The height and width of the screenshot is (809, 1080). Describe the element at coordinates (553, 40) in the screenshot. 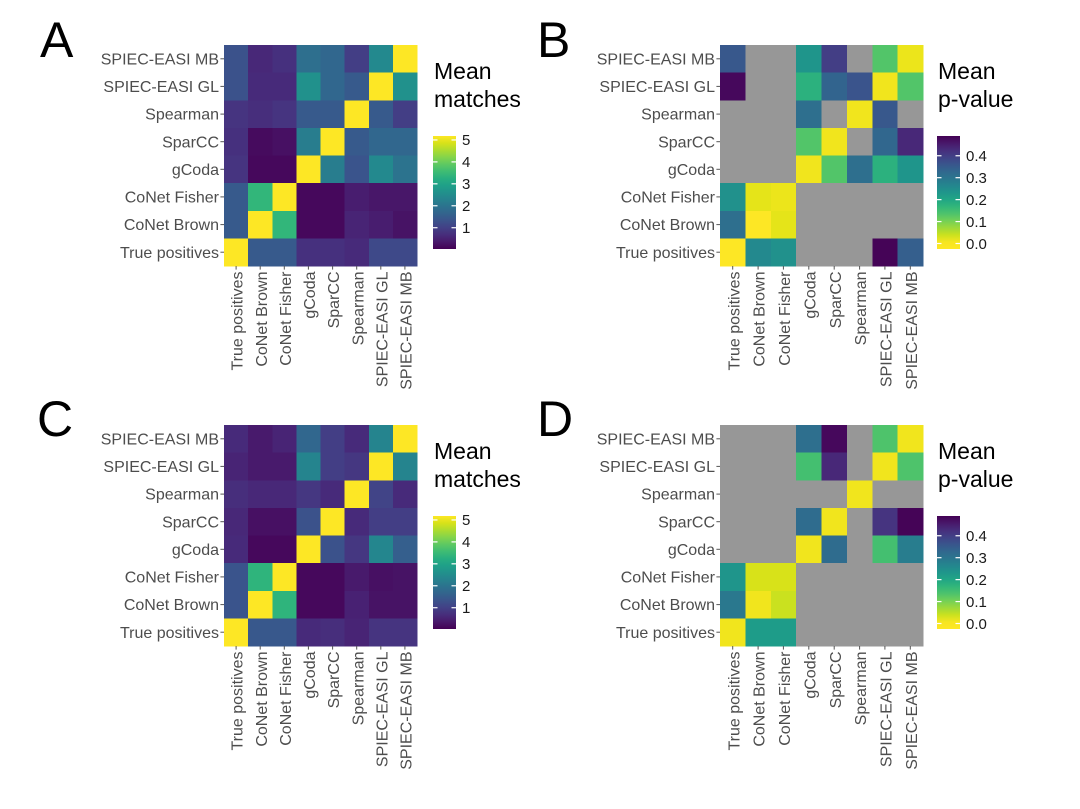

I see `svg-text: B` at that location.